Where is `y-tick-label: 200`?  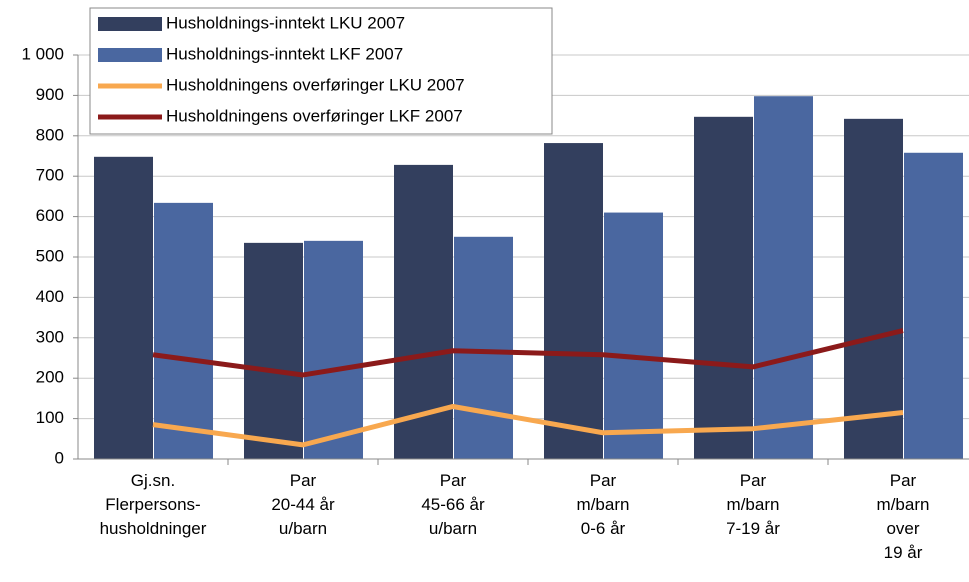
y-tick-label: 200 is located at coordinates (50, 377).